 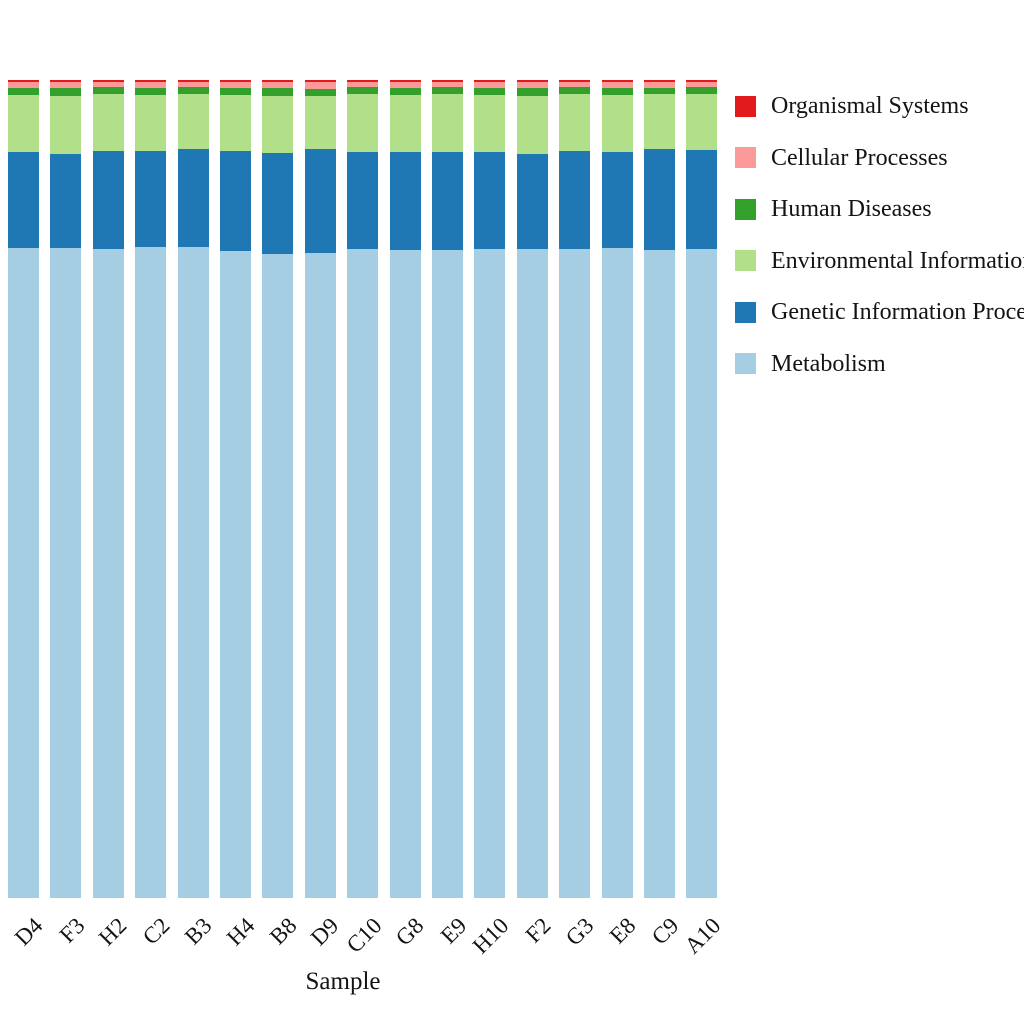 I want to click on legend-item: Human Diseases, so click(x=833, y=209).